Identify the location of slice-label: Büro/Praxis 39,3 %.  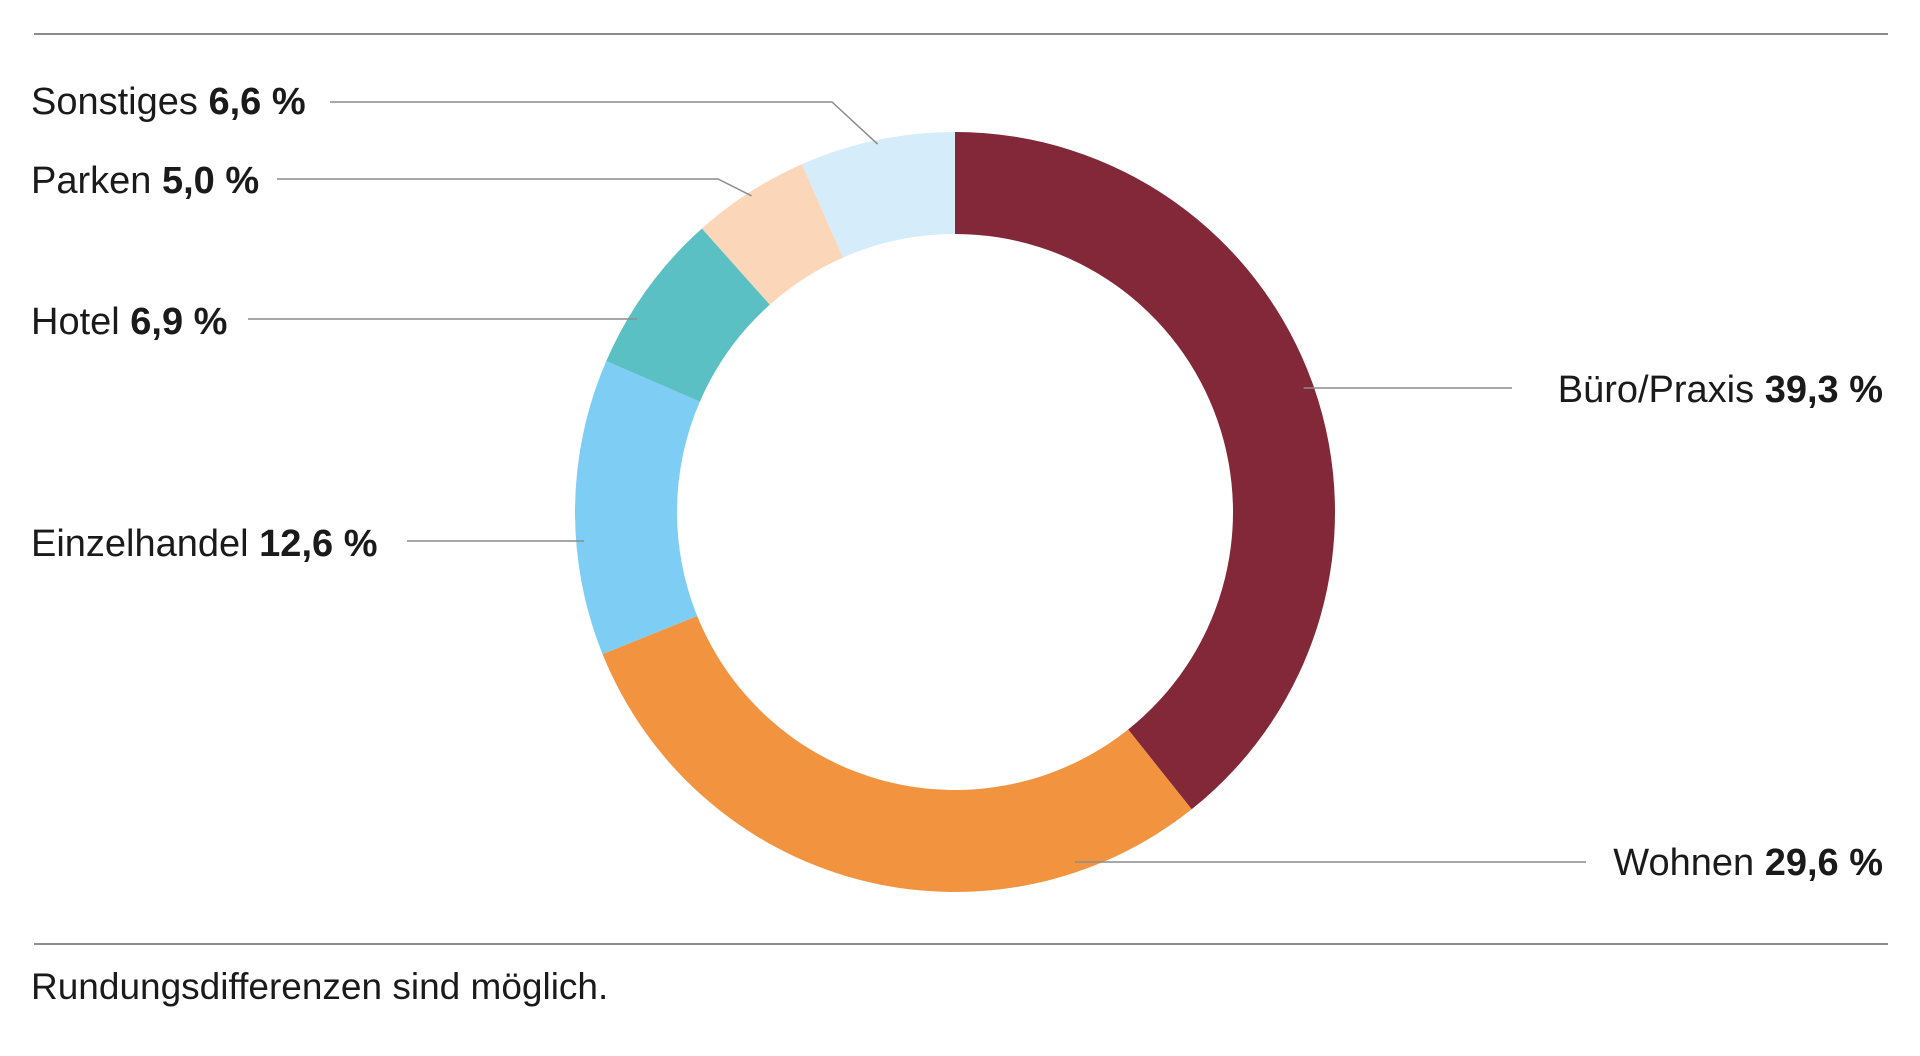
(1720, 390).